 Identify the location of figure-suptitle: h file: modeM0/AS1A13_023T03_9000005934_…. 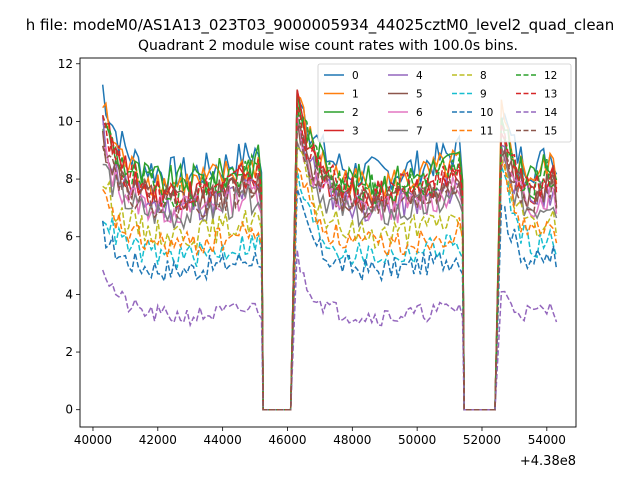
(320, 25).